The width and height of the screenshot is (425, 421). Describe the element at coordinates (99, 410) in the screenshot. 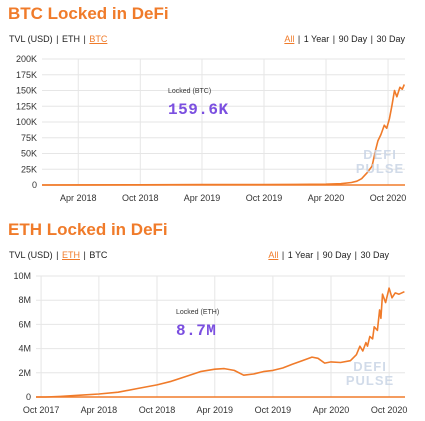

I see `eth-x-tick-label: Apr 2018` at that location.